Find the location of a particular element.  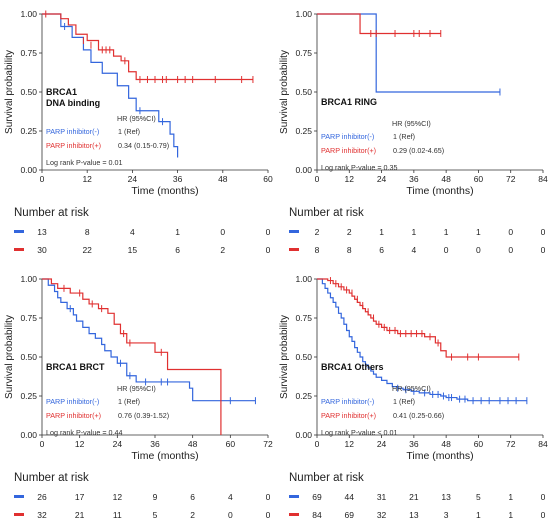

logrank-pvalue: Log rank P-value = 0.01 is located at coordinates (84, 162).